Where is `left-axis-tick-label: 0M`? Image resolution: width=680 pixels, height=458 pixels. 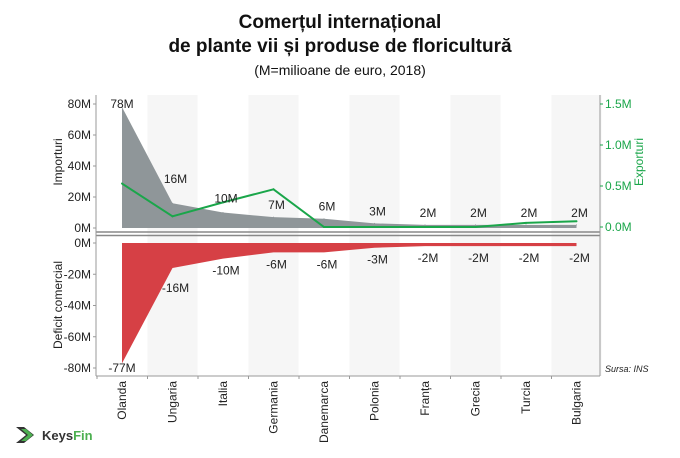
left-axis-tick-label: 0M is located at coordinates (82, 228).